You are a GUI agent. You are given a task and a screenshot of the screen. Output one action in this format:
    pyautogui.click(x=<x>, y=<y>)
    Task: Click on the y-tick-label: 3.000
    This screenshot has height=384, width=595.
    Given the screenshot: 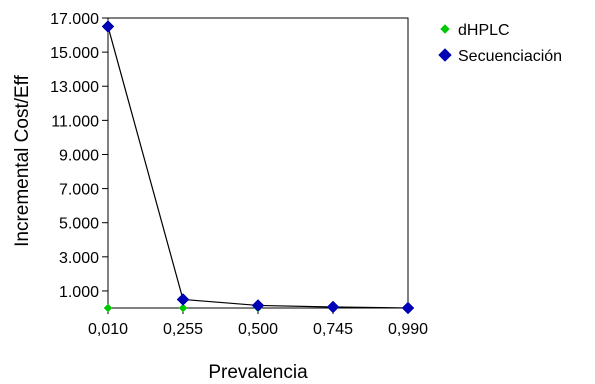 What is the action you would take?
    pyautogui.click(x=79, y=258)
    